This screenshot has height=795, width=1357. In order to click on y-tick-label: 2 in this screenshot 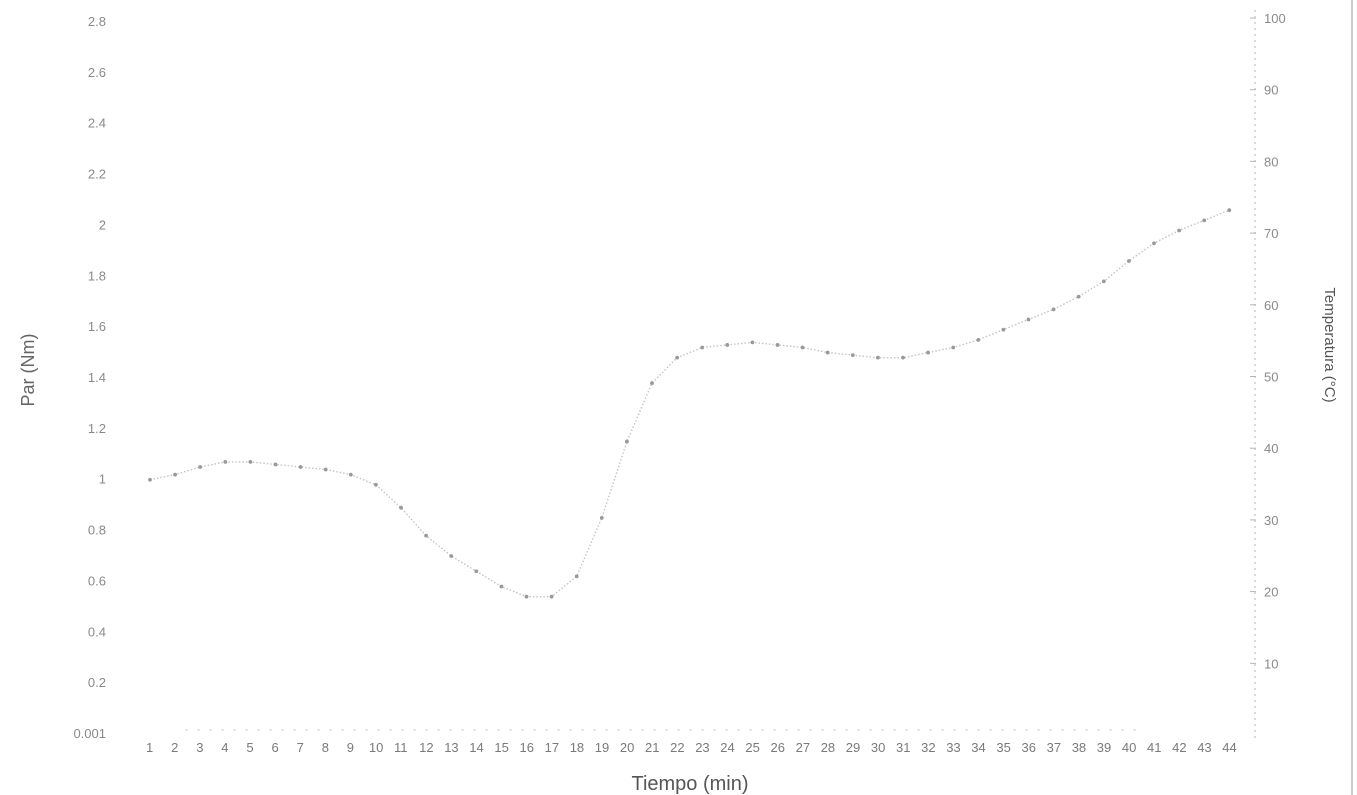, I will do `click(102, 224)`.